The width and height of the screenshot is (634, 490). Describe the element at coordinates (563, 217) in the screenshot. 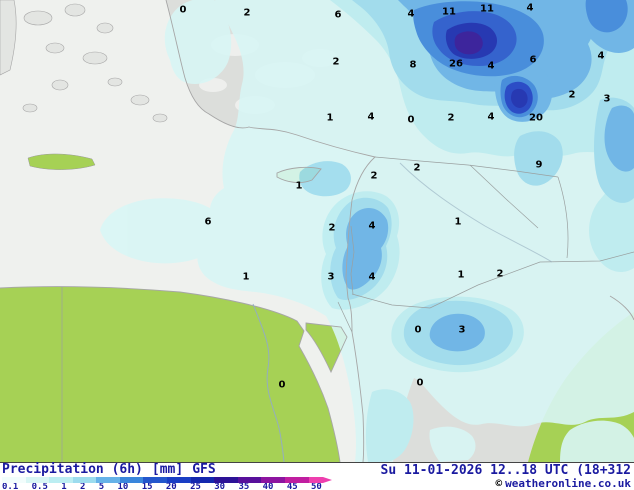

I see `border-iraq-iran` at that location.